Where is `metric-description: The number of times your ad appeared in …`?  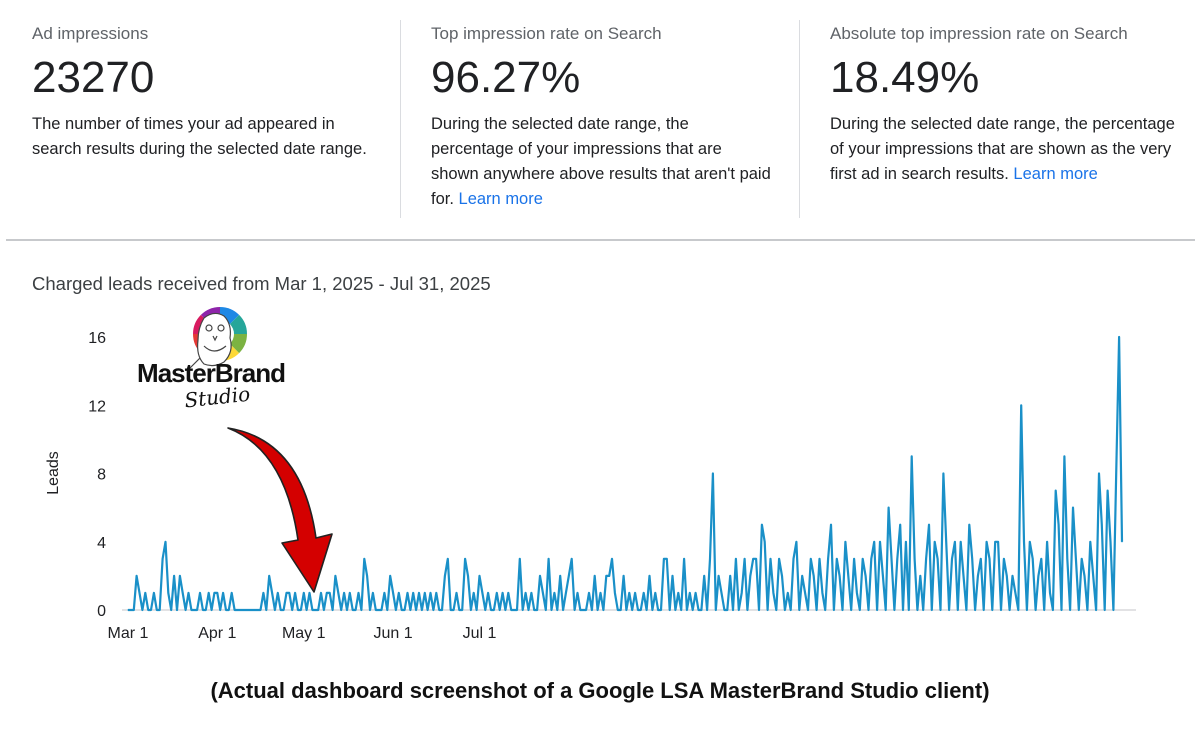
metric-description: The number of times your ad appeared in … is located at coordinates (207, 137).